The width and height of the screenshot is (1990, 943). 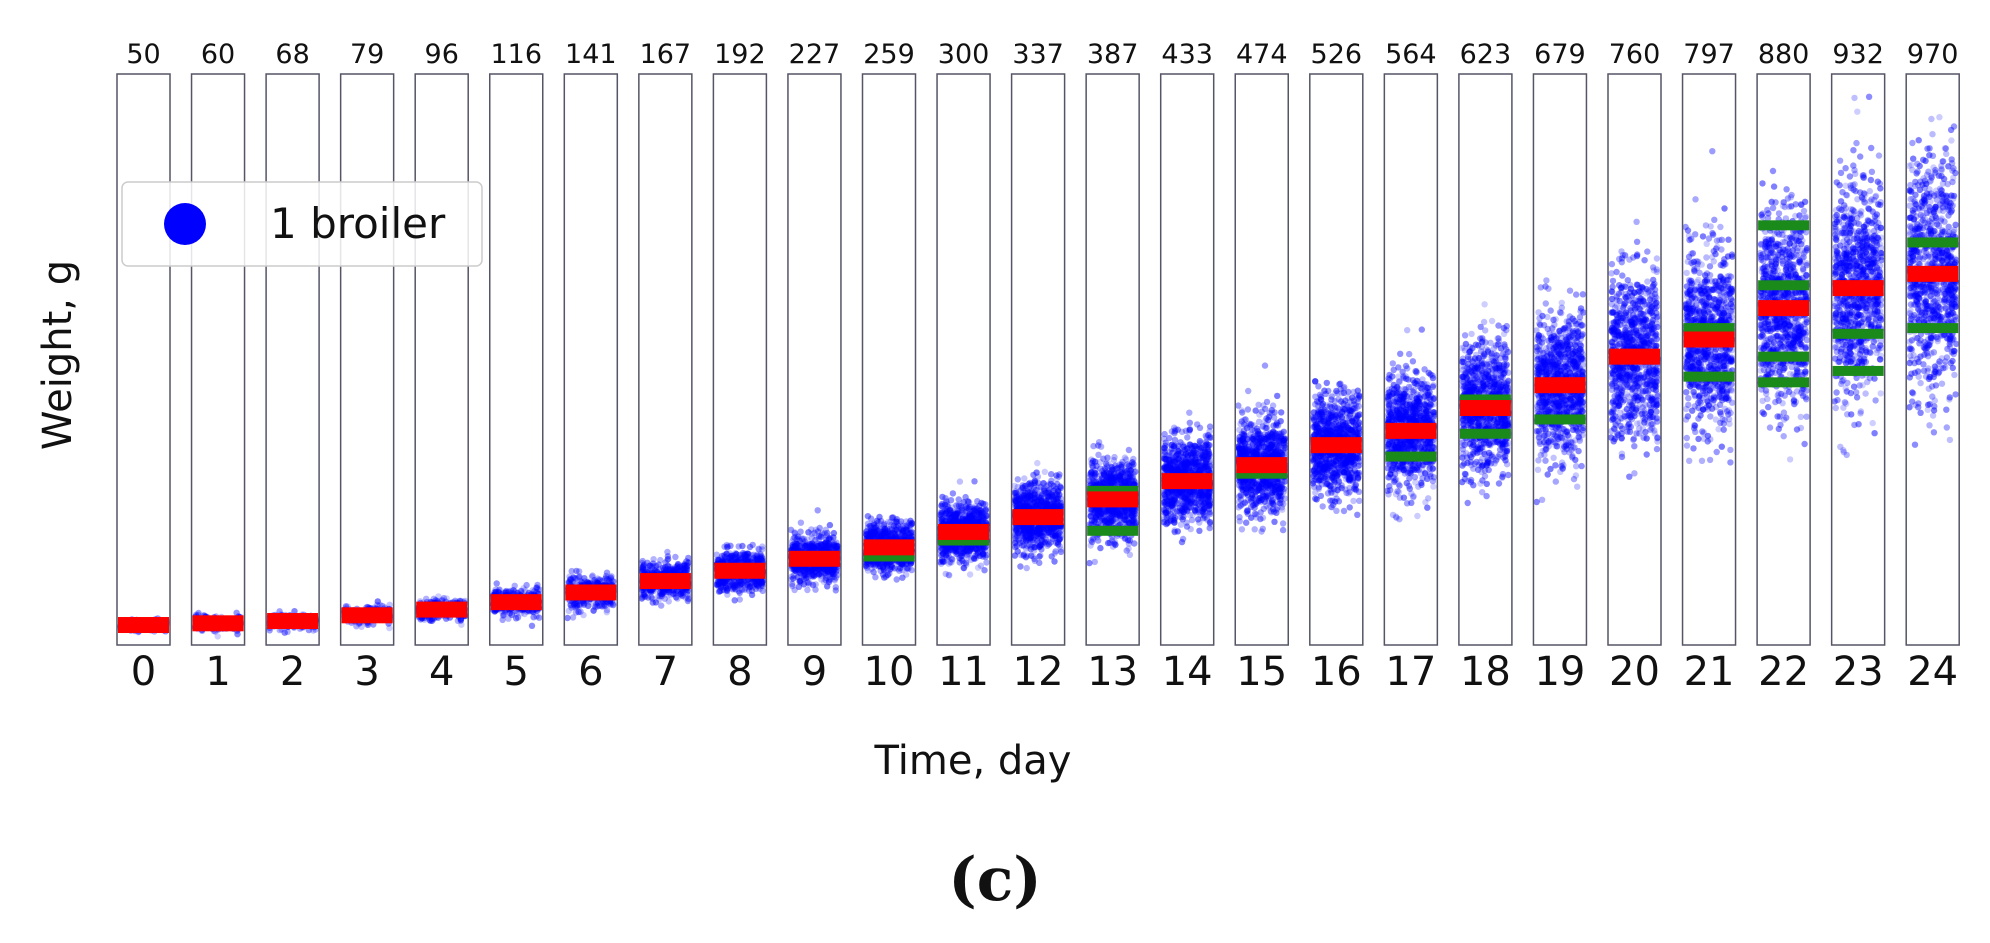 What do you see at coordinates (814, 550) in the screenshot?
I see `scatter-points` at bounding box center [814, 550].